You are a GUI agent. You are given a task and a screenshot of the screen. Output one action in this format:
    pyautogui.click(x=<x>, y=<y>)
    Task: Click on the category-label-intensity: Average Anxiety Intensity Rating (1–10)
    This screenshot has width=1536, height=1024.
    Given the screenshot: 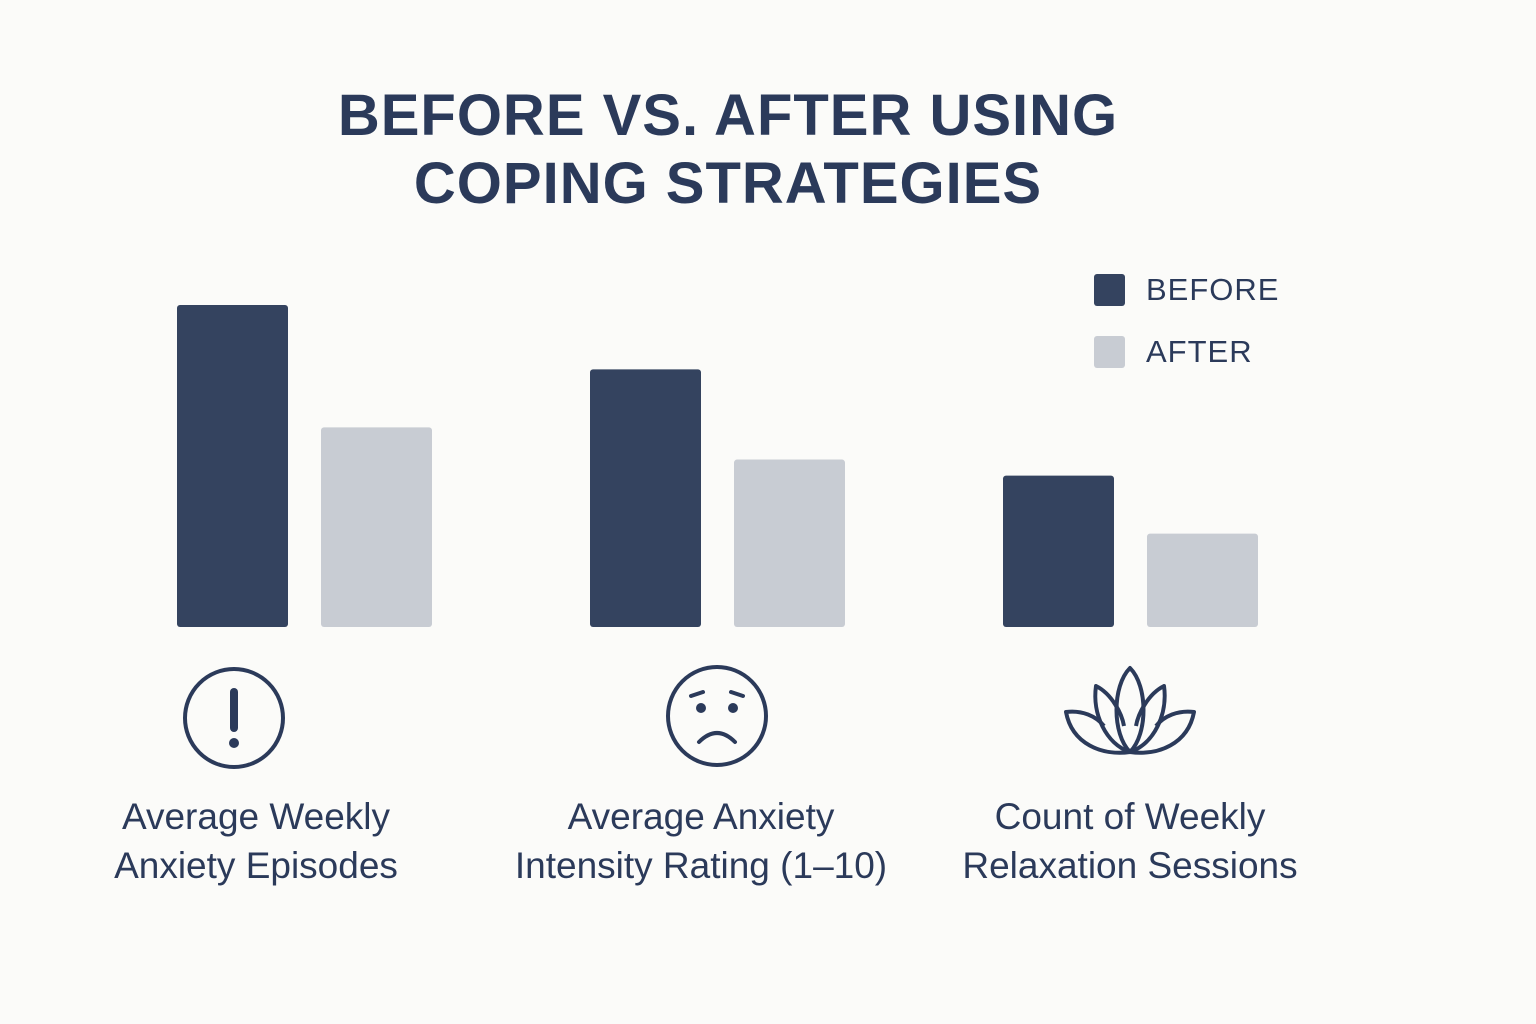 What is the action you would take?
    pyautogui.click(x=701, y=841)
    